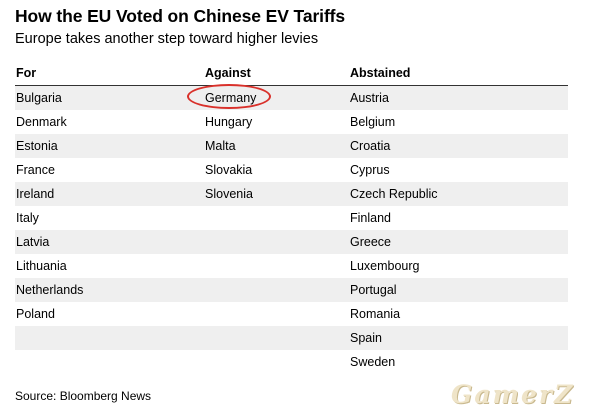 This screenshot has width=594, height=417. I want to click on against-cell: Malta, so click(220, 146).